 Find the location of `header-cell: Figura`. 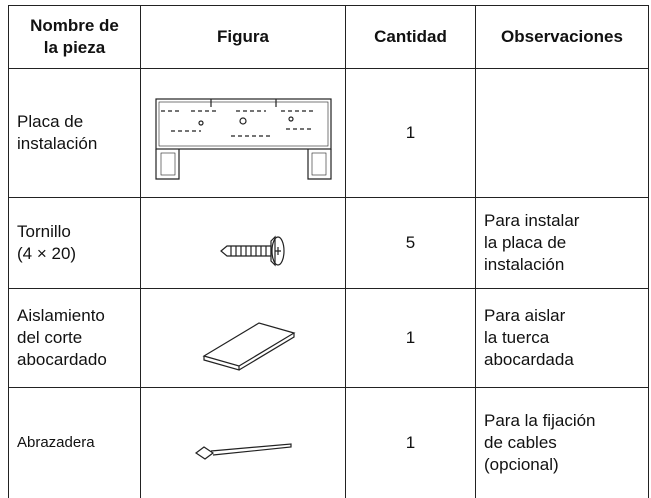

header-cell: Figura is located at coordinates (243, 37).